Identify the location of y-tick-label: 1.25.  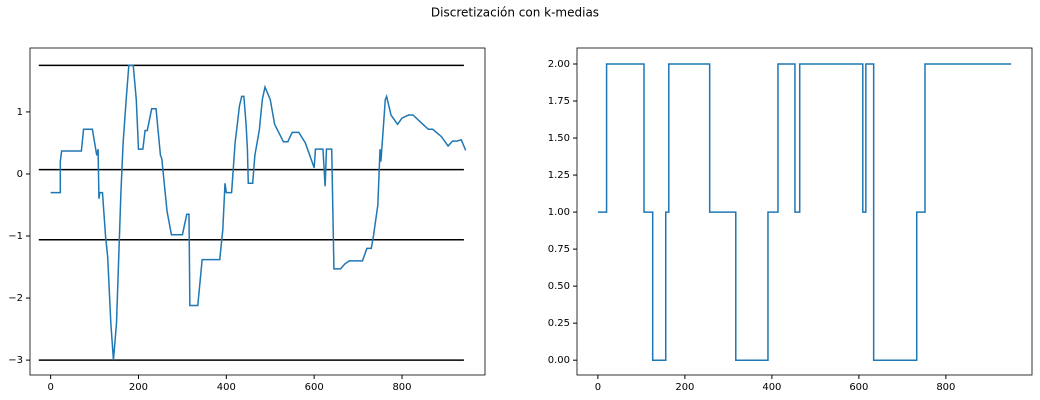
(559, 175).